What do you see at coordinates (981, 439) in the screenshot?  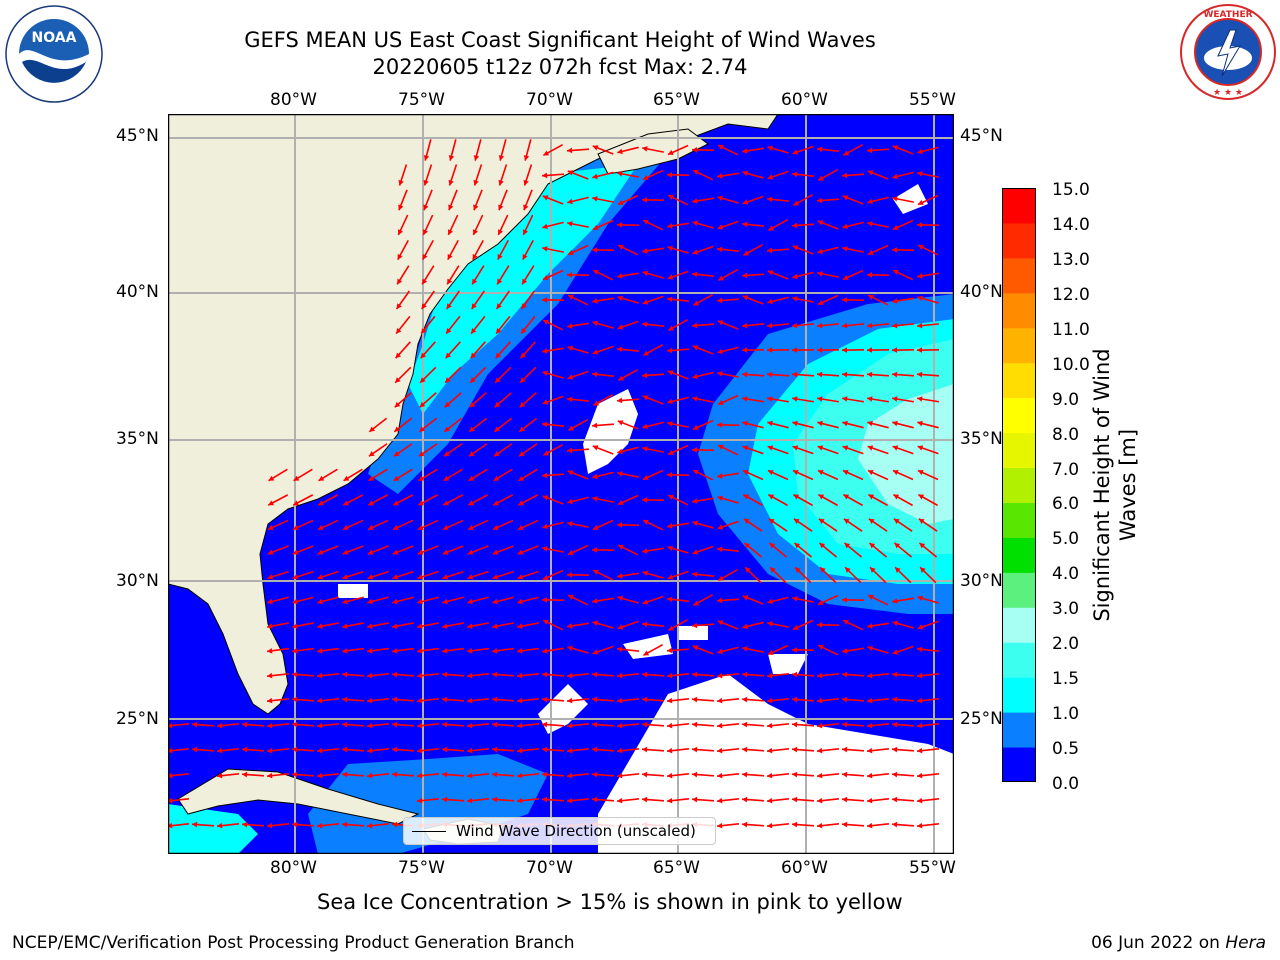 I see `lat-tick-right: 35°N` at bounding box center [981, 439].